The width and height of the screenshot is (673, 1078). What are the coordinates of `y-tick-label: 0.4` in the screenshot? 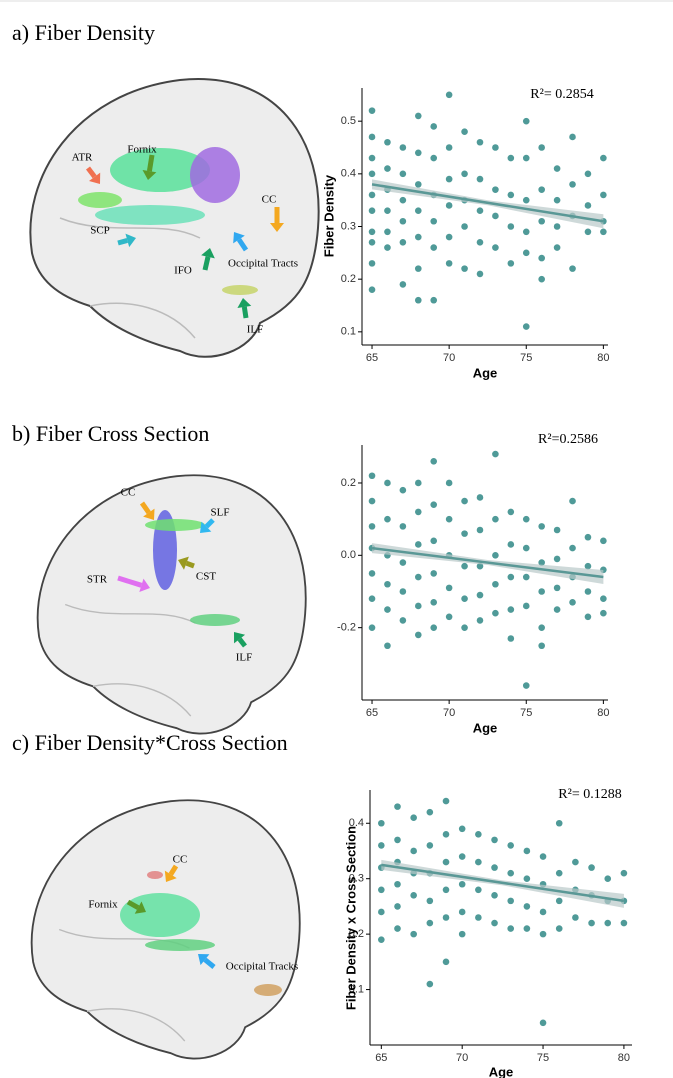 It's located at (356, 823).